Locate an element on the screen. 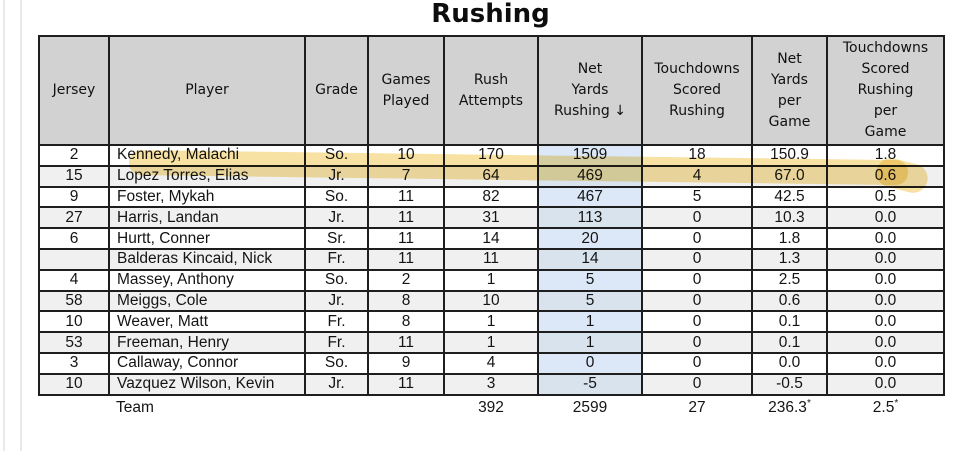 The height and width of the screenshot is (451, 974). net_yards-cell: 1 is located at coordinates (590, 342).